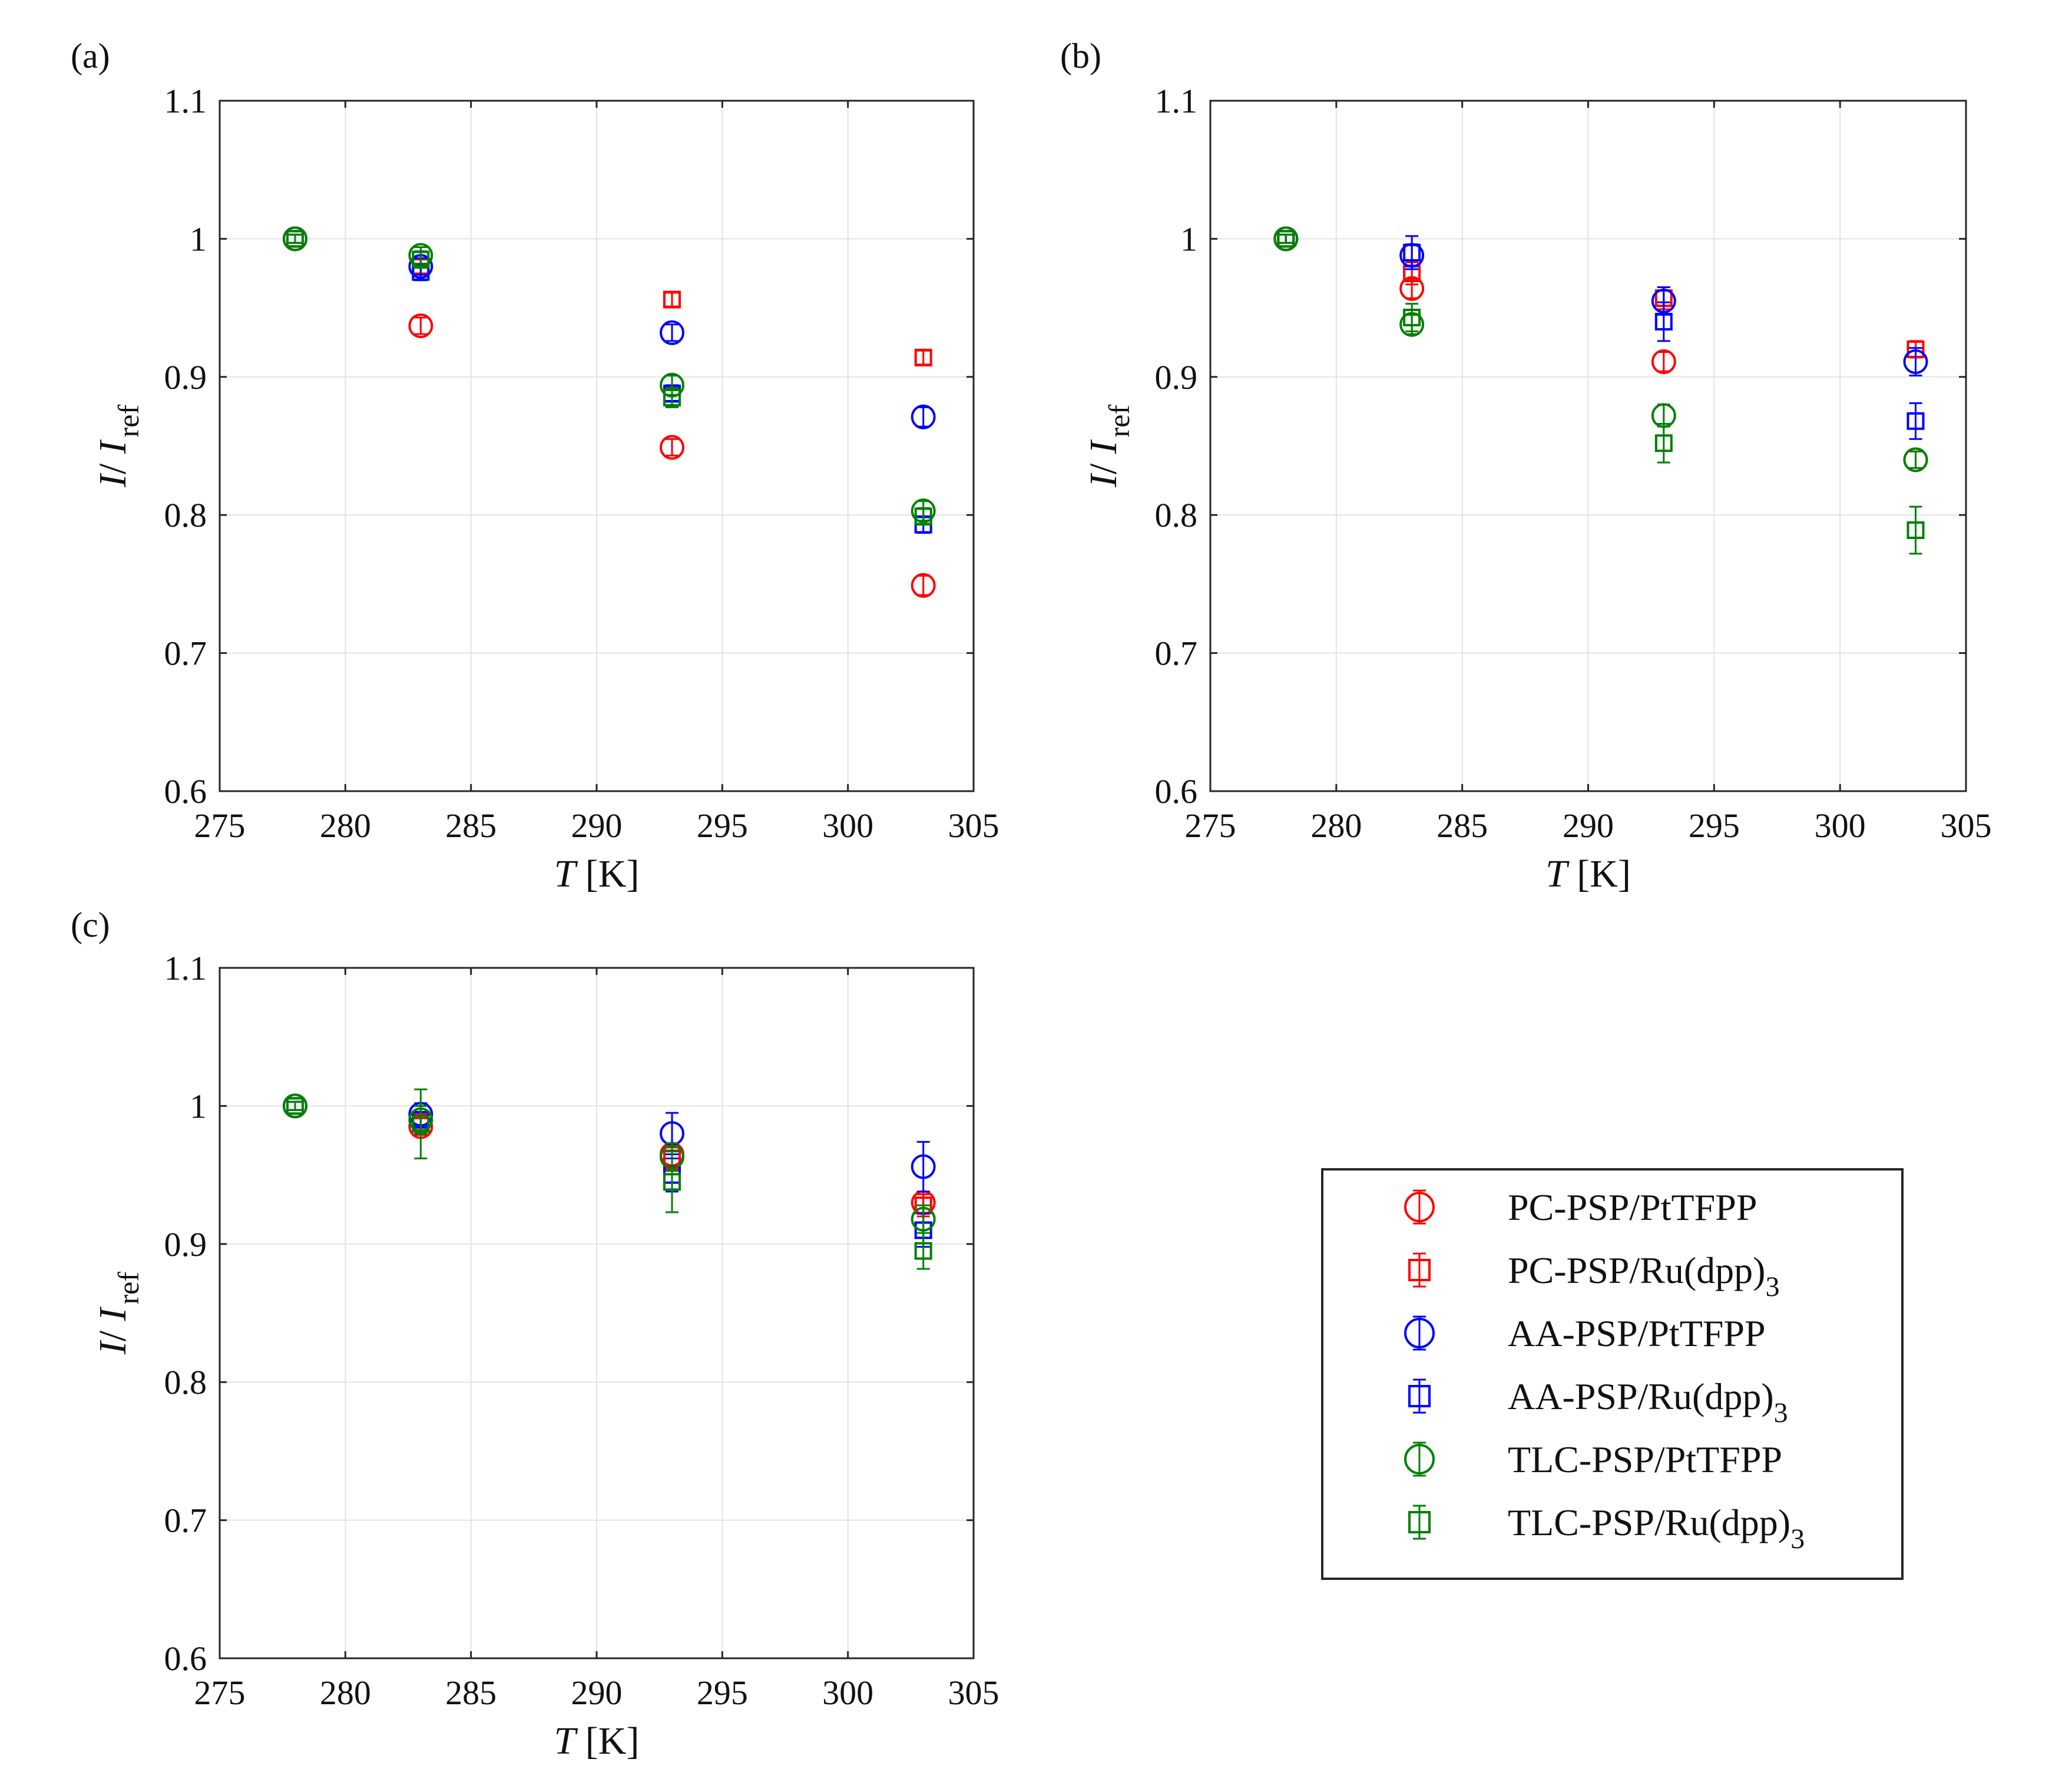 The width and height of the screenshot is (2062, 1792). Describe the element at coordinates (1558, 873) in the screenshot. I see `x-axis-label-var: T` at that location.